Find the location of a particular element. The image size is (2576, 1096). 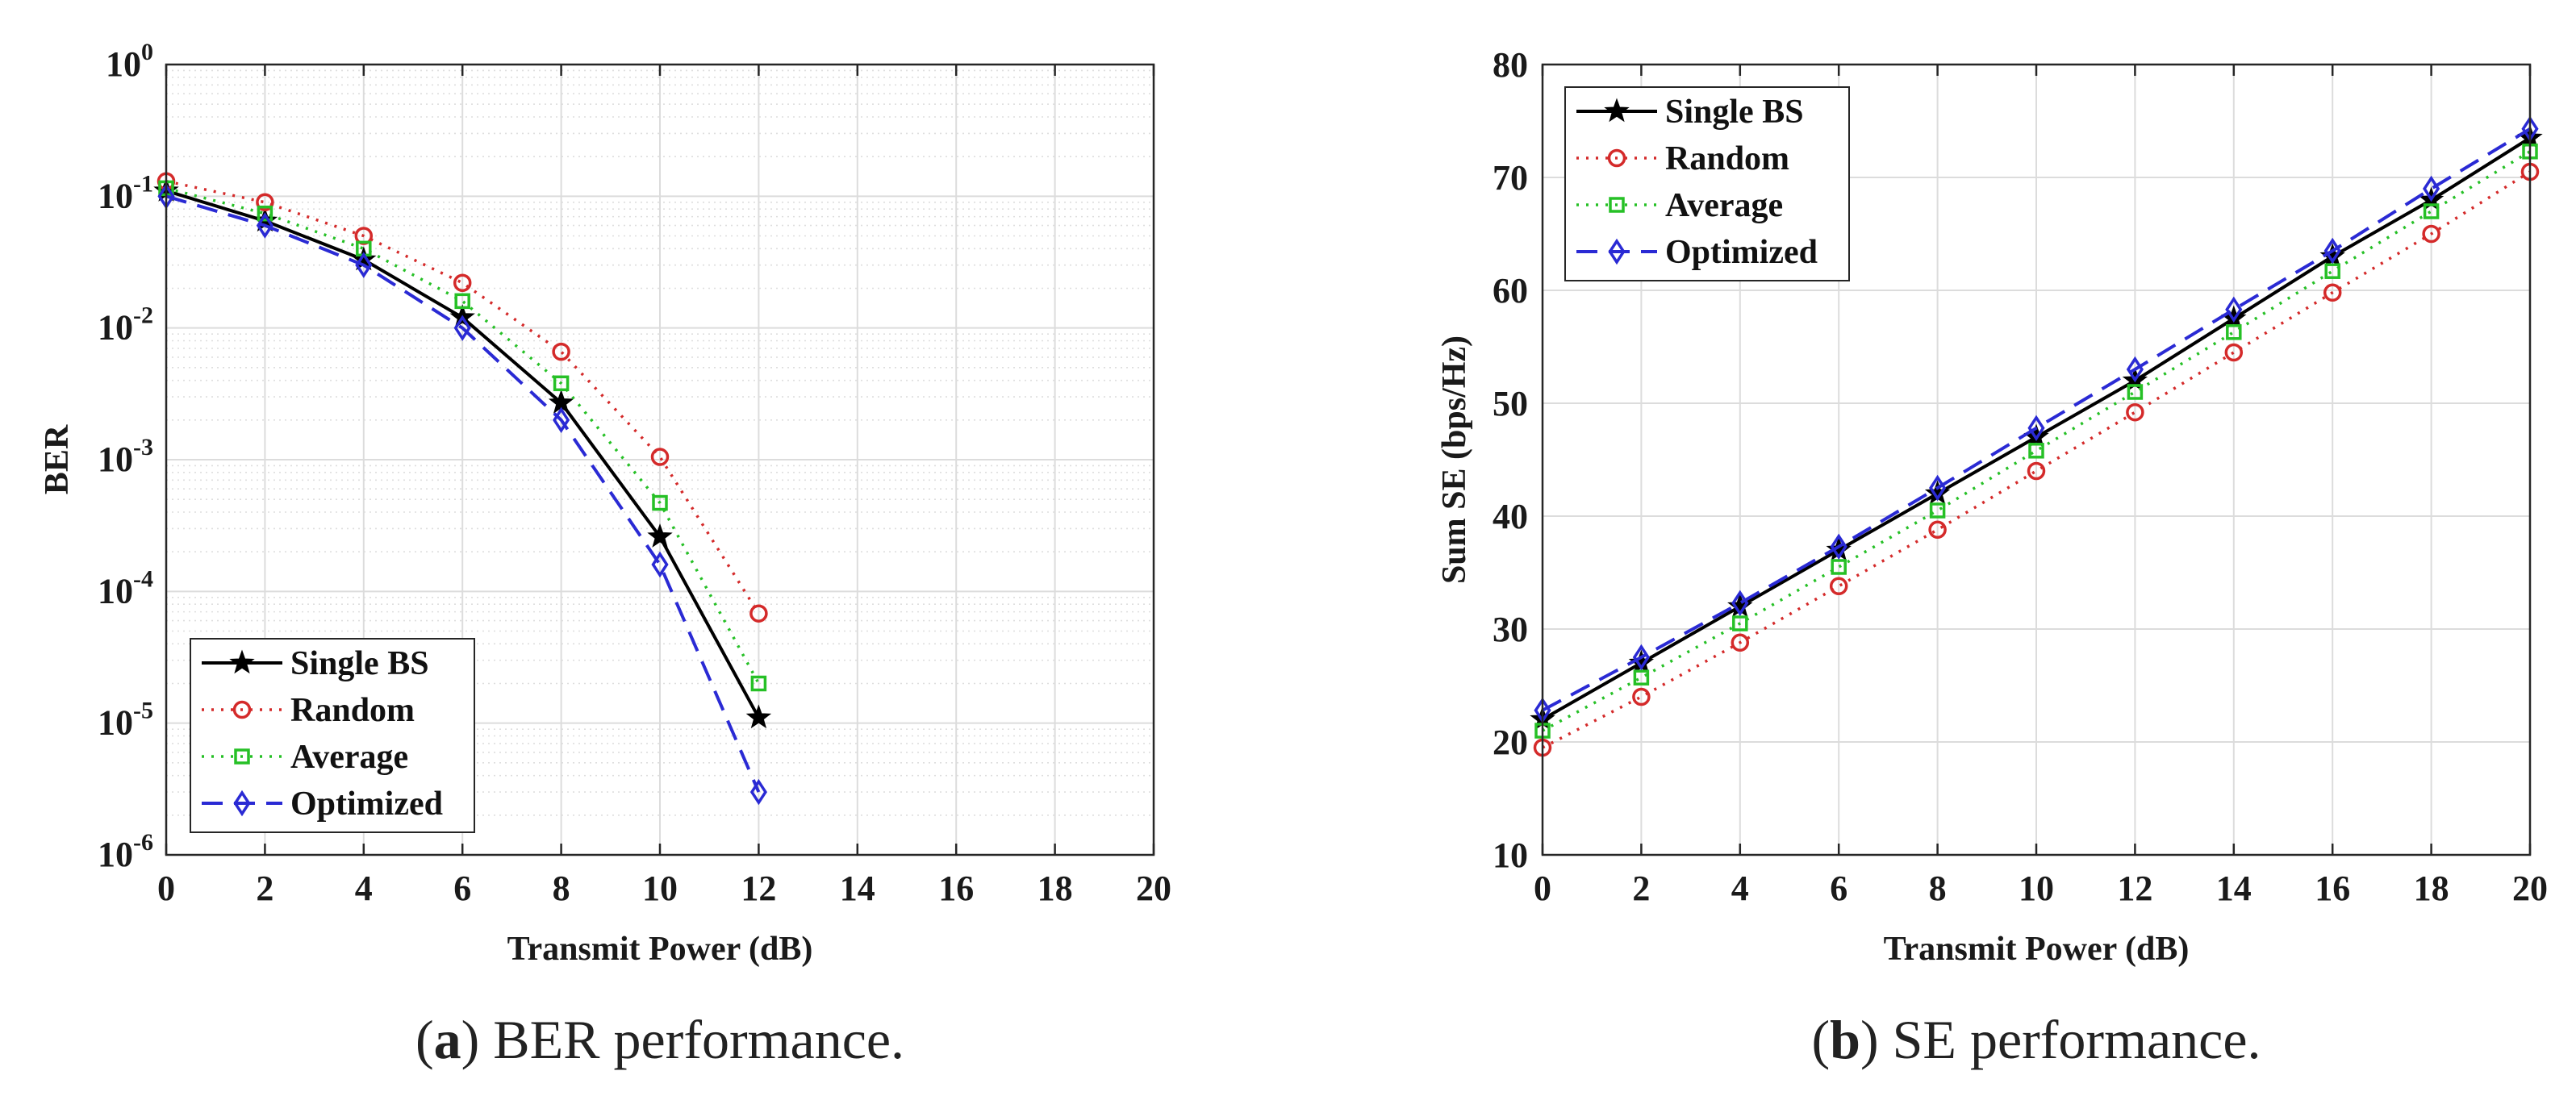

ber-y-tick-label: 10⁻¹ is located at coordinates (125, 193).